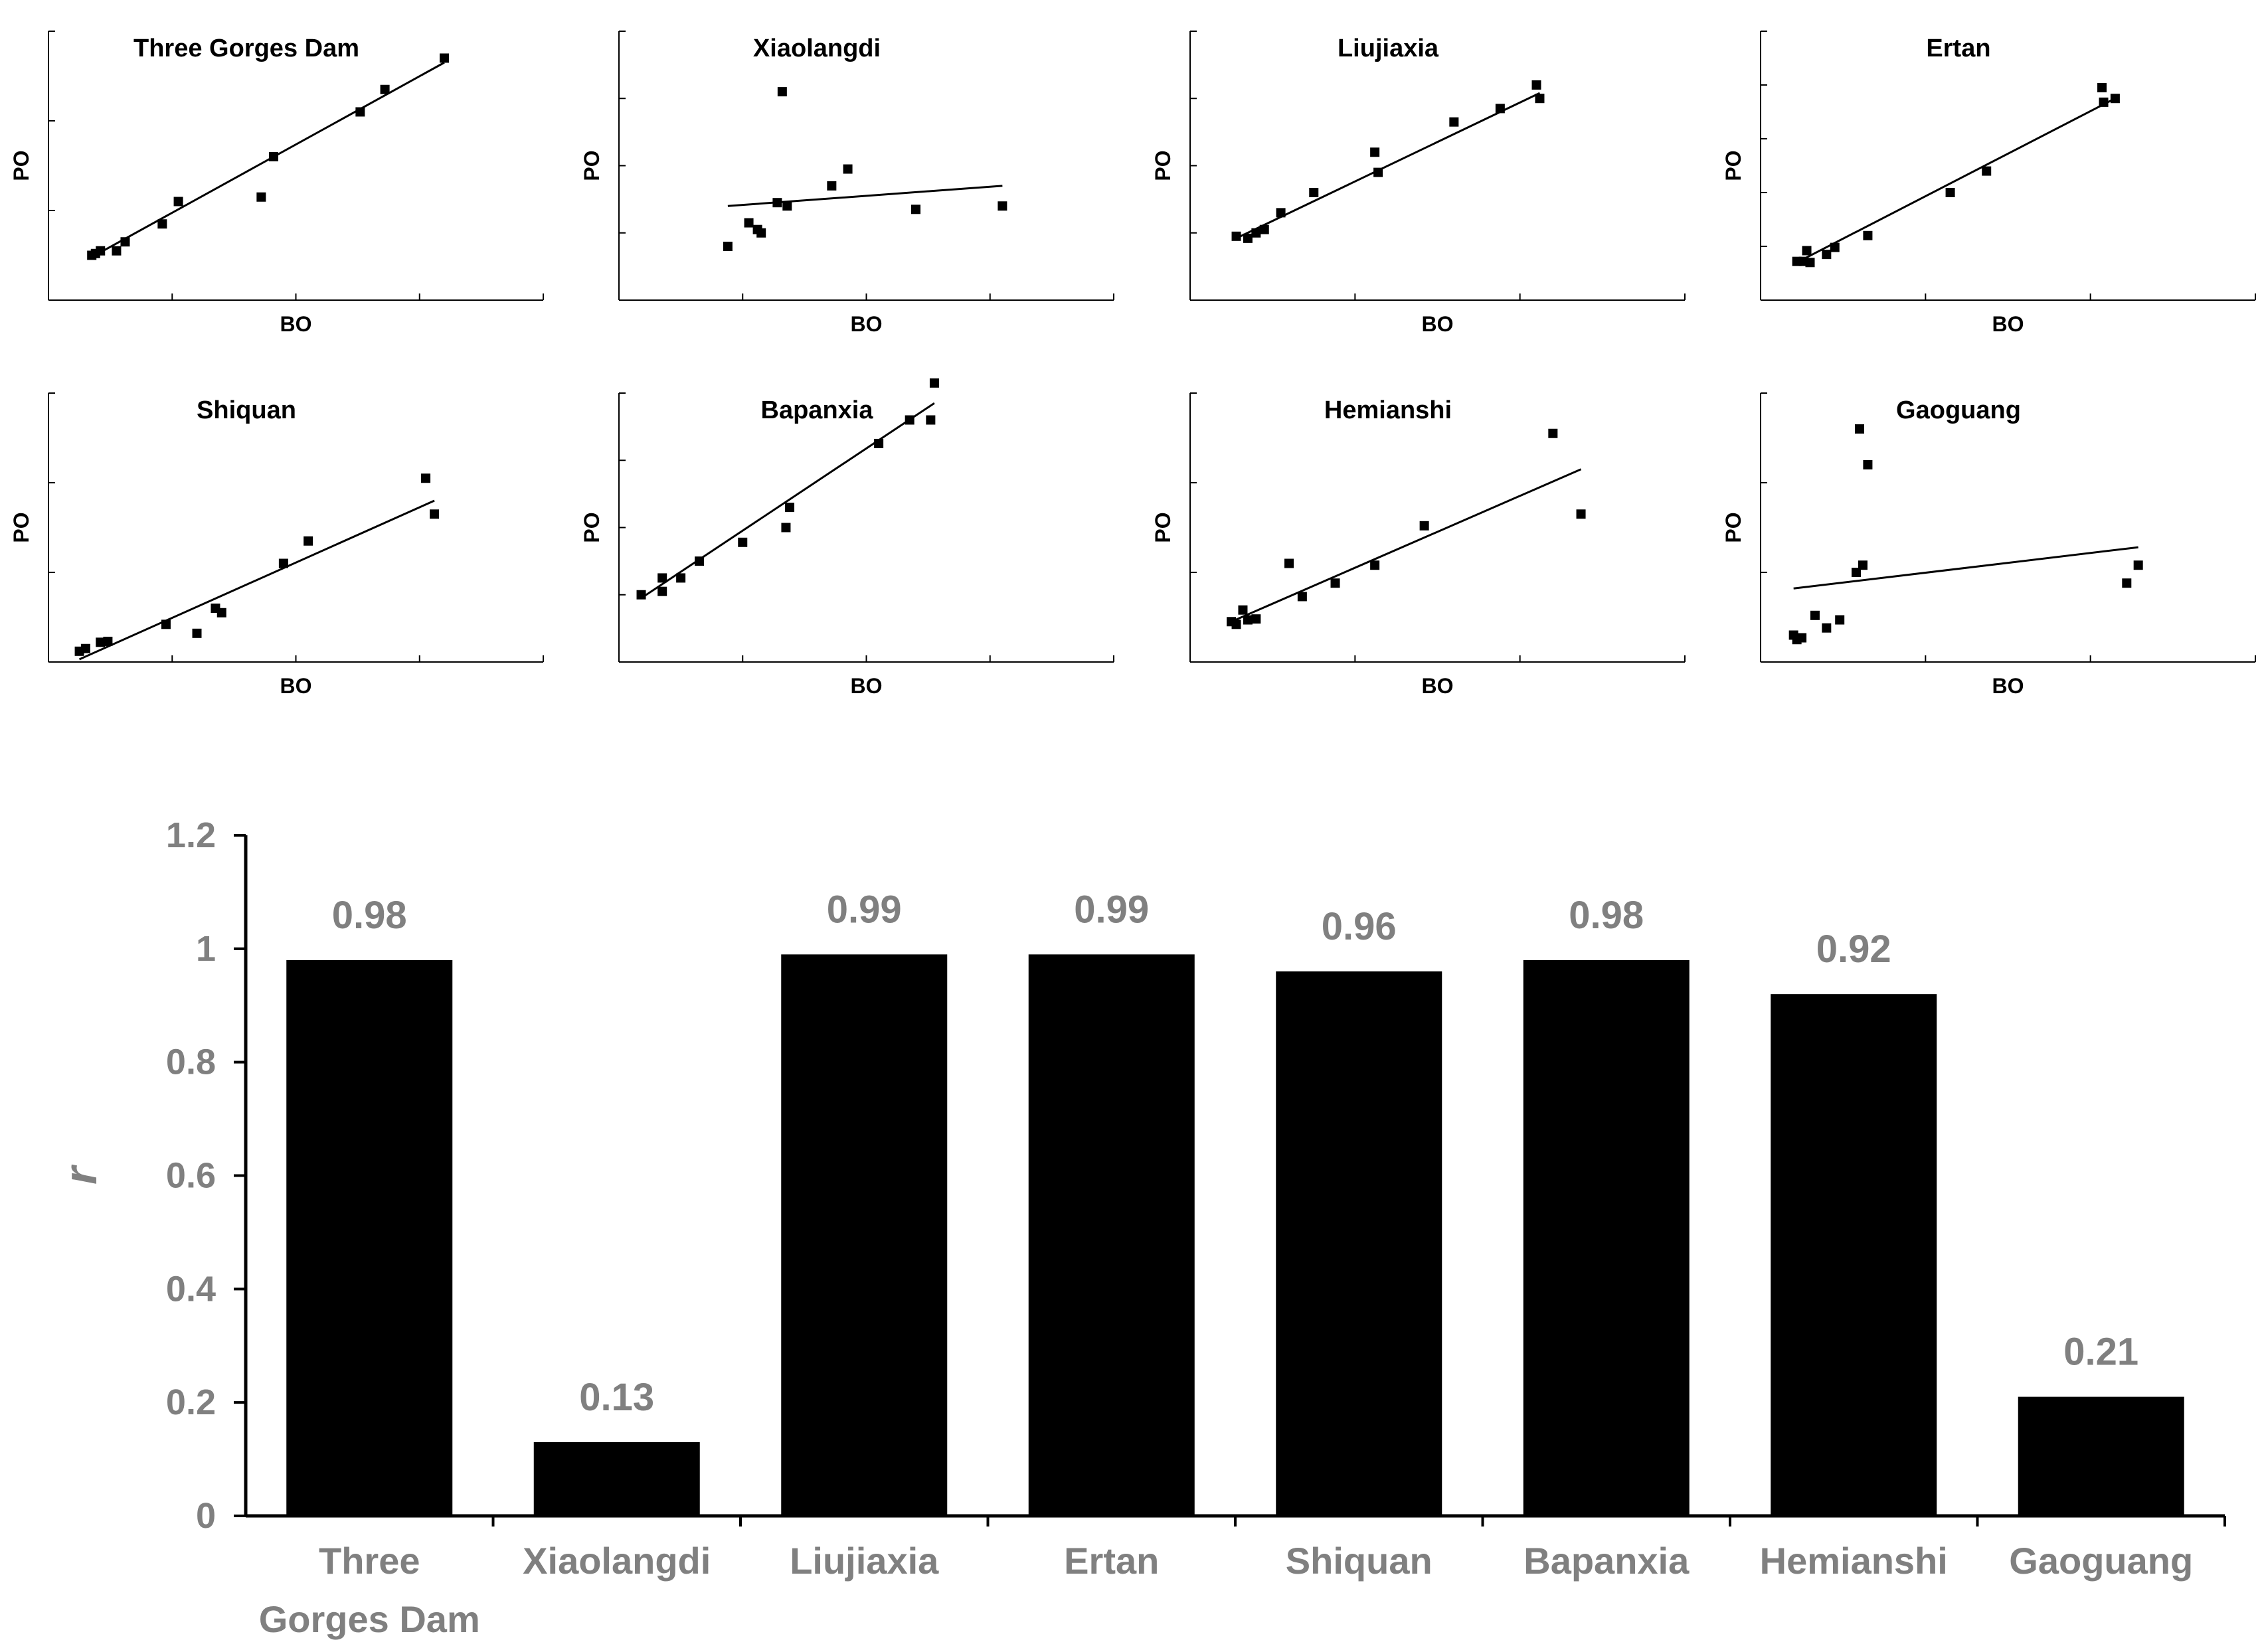  What do you see at coordinates (1359, 1243) in the screenshot?
I see `bar-shiquan` at bounding box center [1359, 1243].